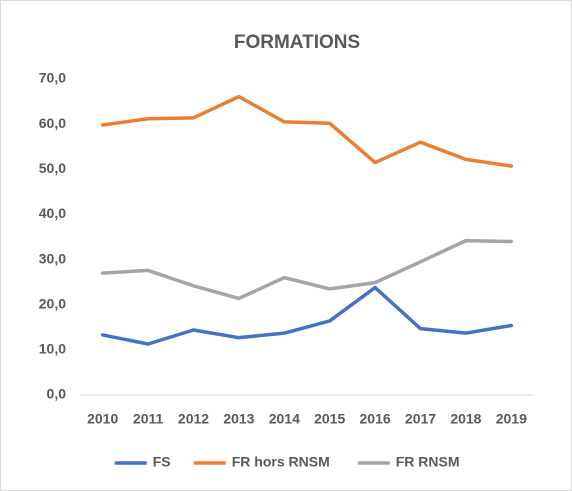  What do you see at coordinates (329, 419) in the screenshot?
I see `x-tick-label: 2015` at bounding box center [329, 419].